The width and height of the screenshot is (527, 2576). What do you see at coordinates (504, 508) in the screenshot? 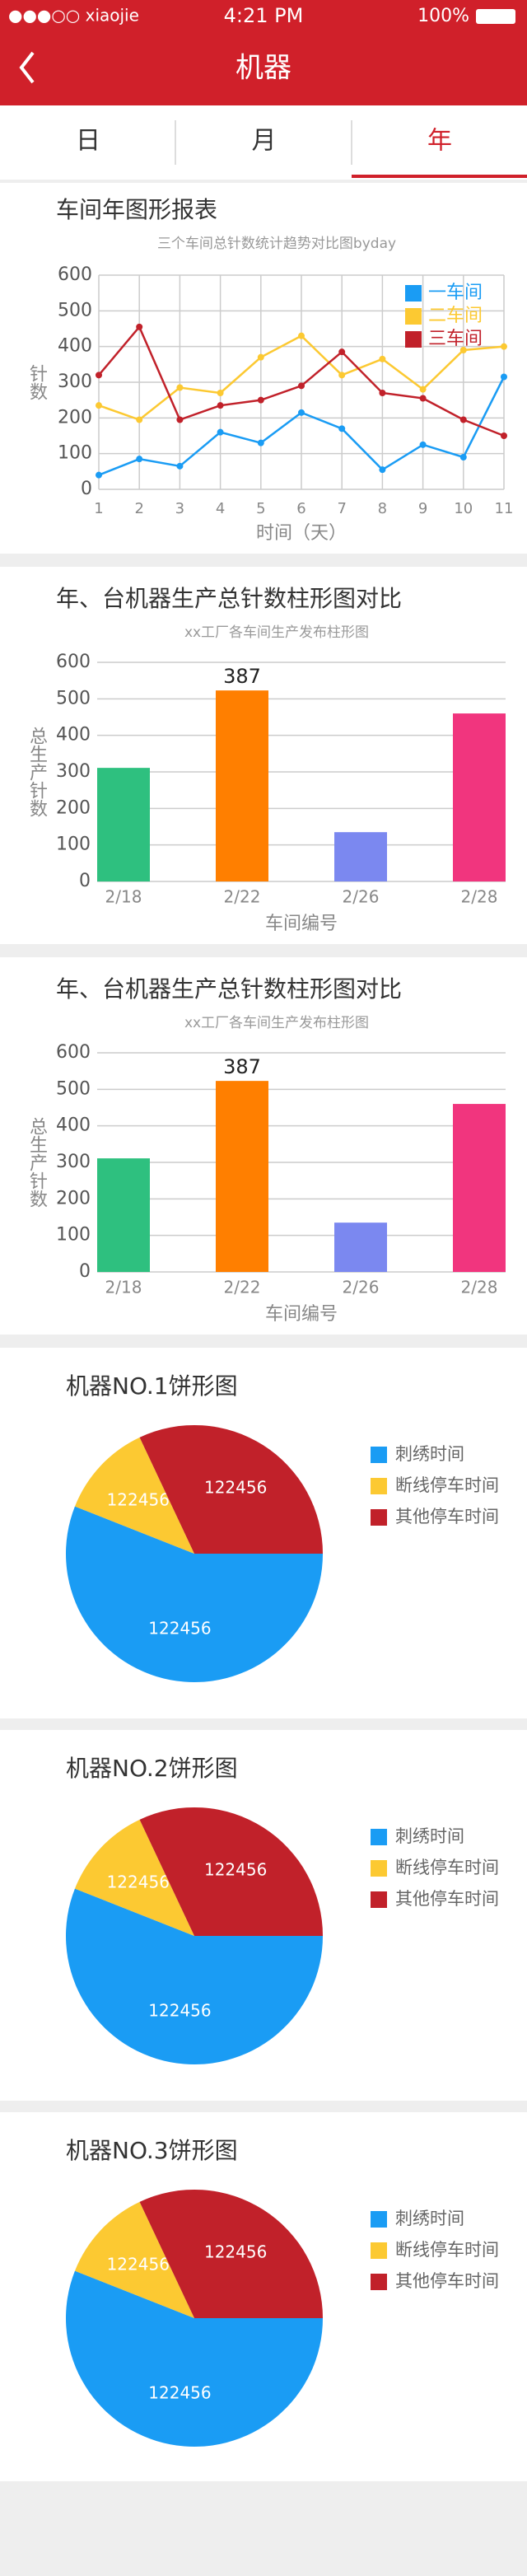
I see `x-tick-label: 11` at bounding box center [504, 508].